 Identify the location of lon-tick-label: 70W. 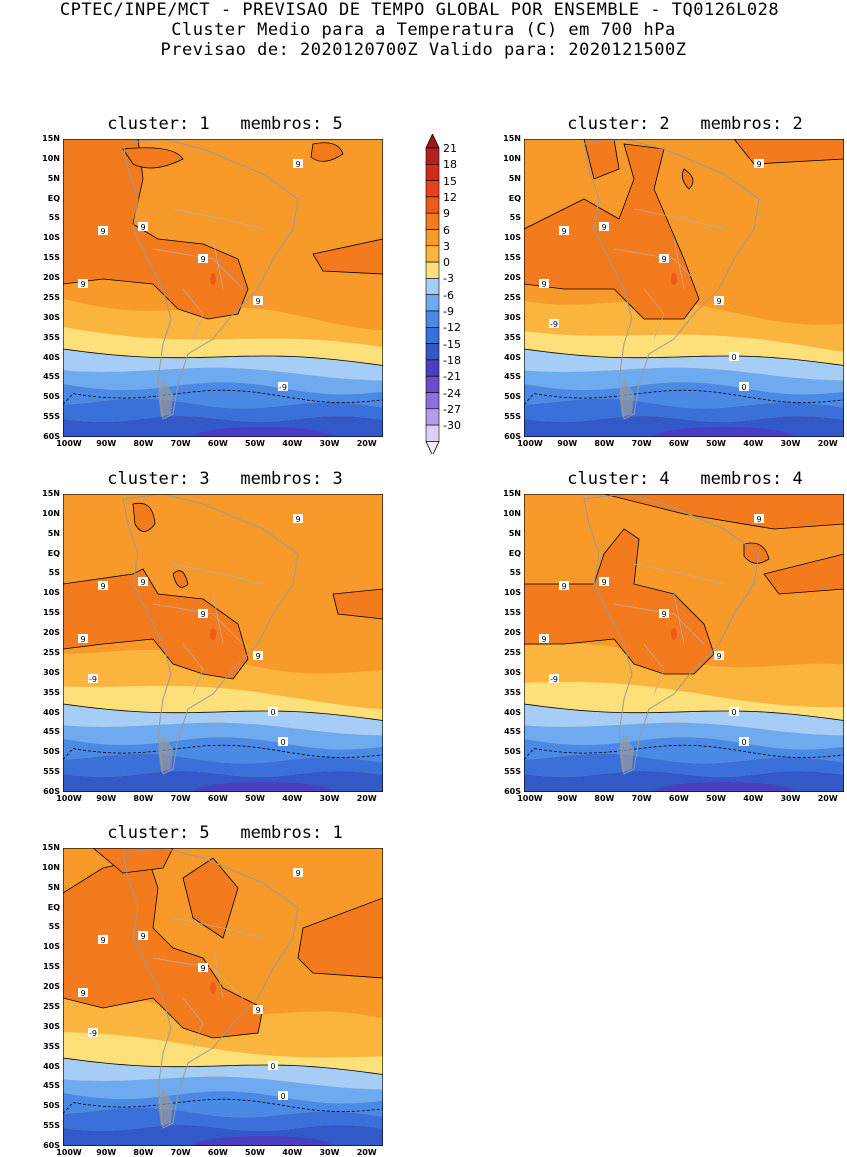
(641, 798).